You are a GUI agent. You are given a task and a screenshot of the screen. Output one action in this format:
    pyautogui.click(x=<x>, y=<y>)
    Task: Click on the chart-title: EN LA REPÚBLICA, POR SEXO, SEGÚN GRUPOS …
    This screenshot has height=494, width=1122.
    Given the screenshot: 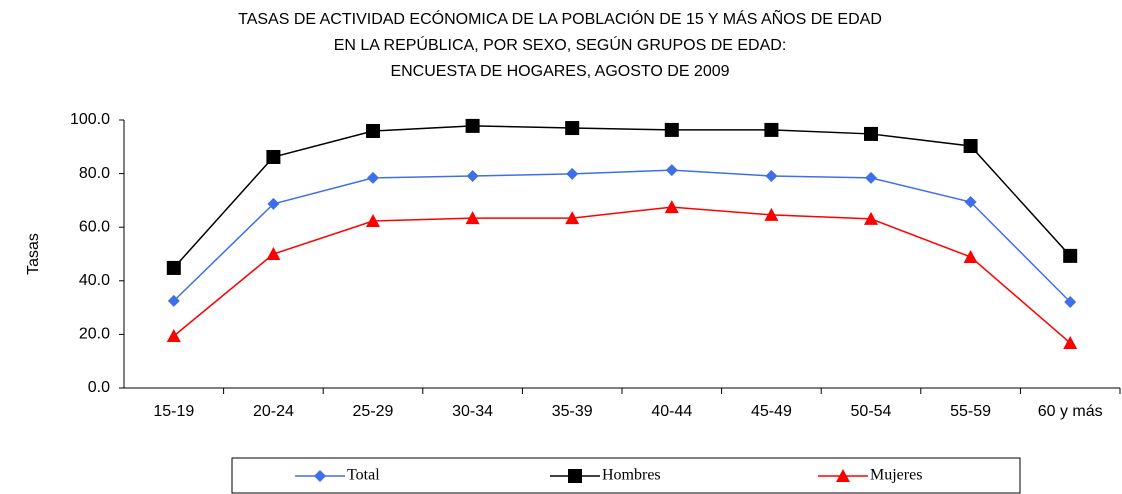 What is the action you would take?
    pyautogui.click(x=560, y=44)
    